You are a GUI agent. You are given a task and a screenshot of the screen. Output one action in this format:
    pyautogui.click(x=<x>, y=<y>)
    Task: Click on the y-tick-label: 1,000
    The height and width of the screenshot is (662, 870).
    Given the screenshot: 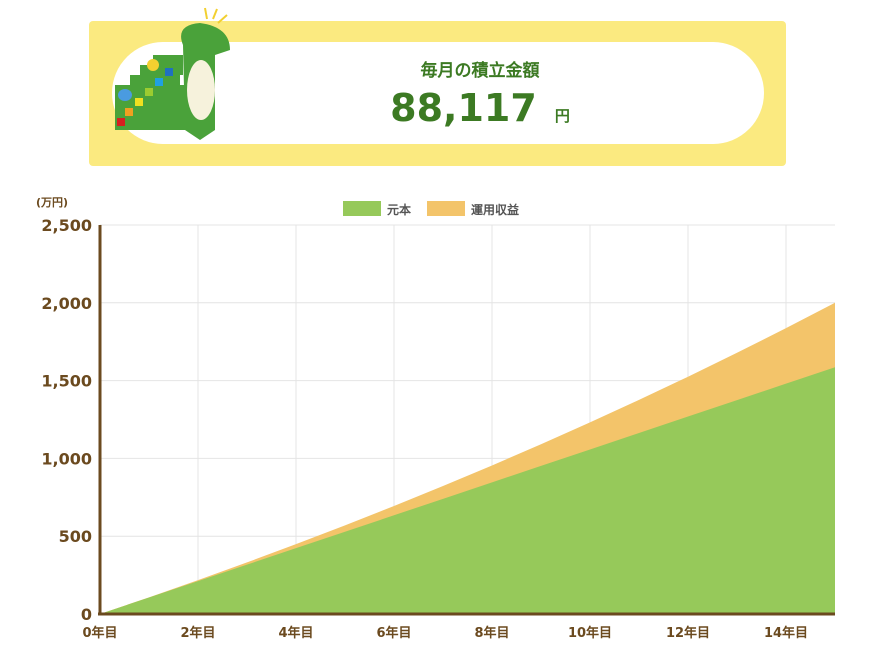 What is the action you would take?
    pyautogui.click(x=66, y=458)
    